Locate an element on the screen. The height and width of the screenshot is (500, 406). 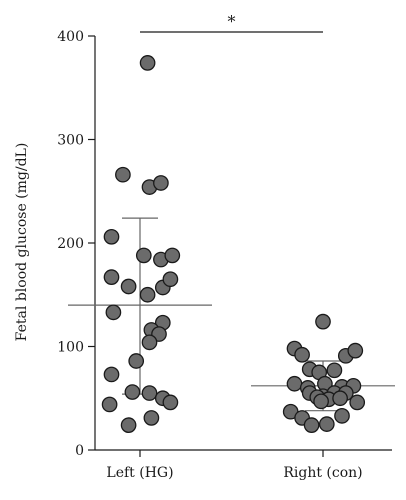
significance-annotation: * is located at coordinates (231, 22).